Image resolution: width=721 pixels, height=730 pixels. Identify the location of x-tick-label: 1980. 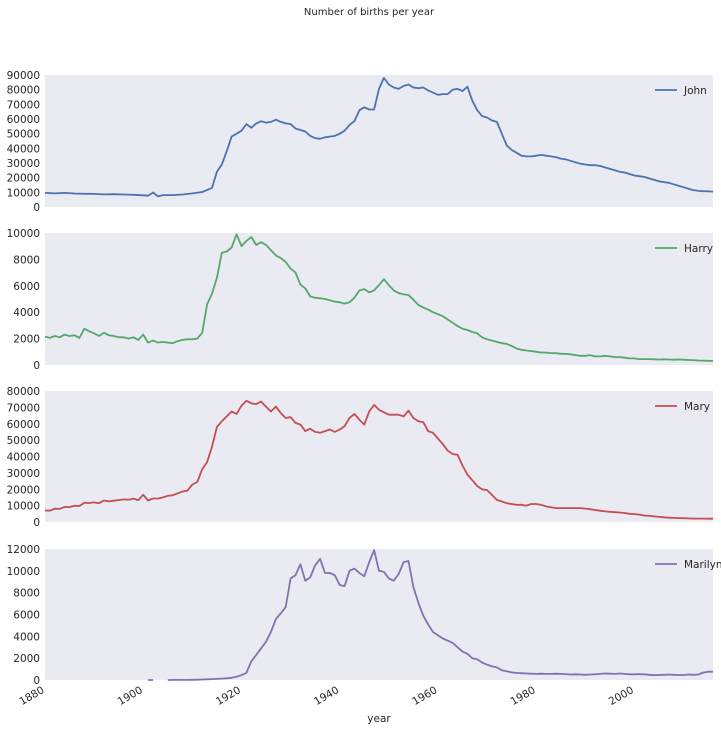
(523, 696).